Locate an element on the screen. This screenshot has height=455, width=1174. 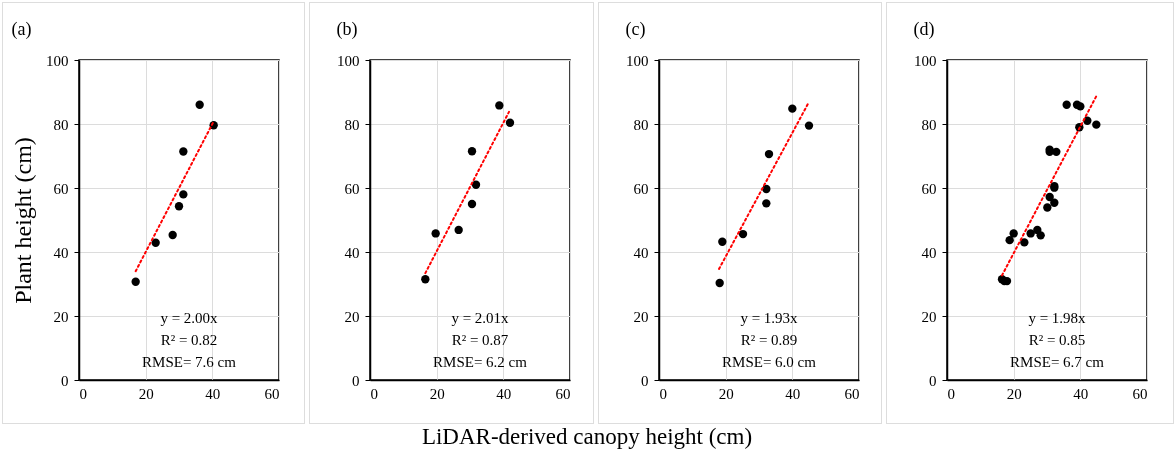
annotation: y = 2.00x is located at coordinates (189, 318).